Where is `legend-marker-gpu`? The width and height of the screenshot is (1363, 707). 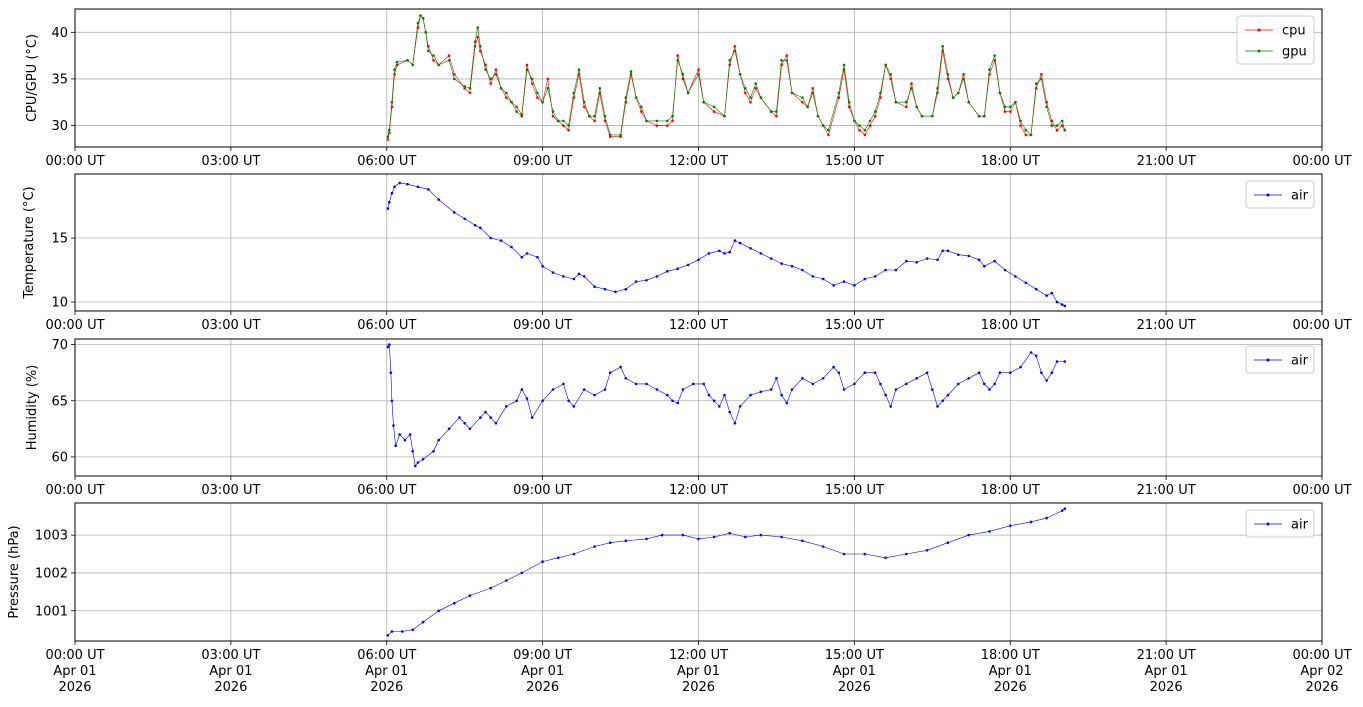
legend-marker-gpu is located at coordinates (1259, 51).